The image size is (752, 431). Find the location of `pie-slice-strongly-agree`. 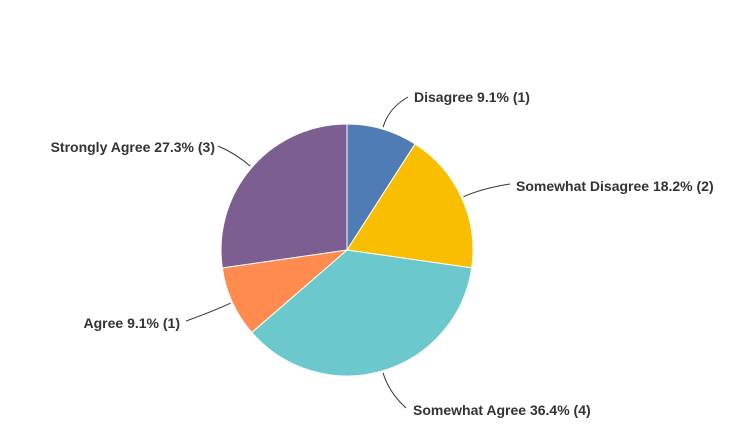

pie-slice-strongly-agree is located at coordinates (284, 196).